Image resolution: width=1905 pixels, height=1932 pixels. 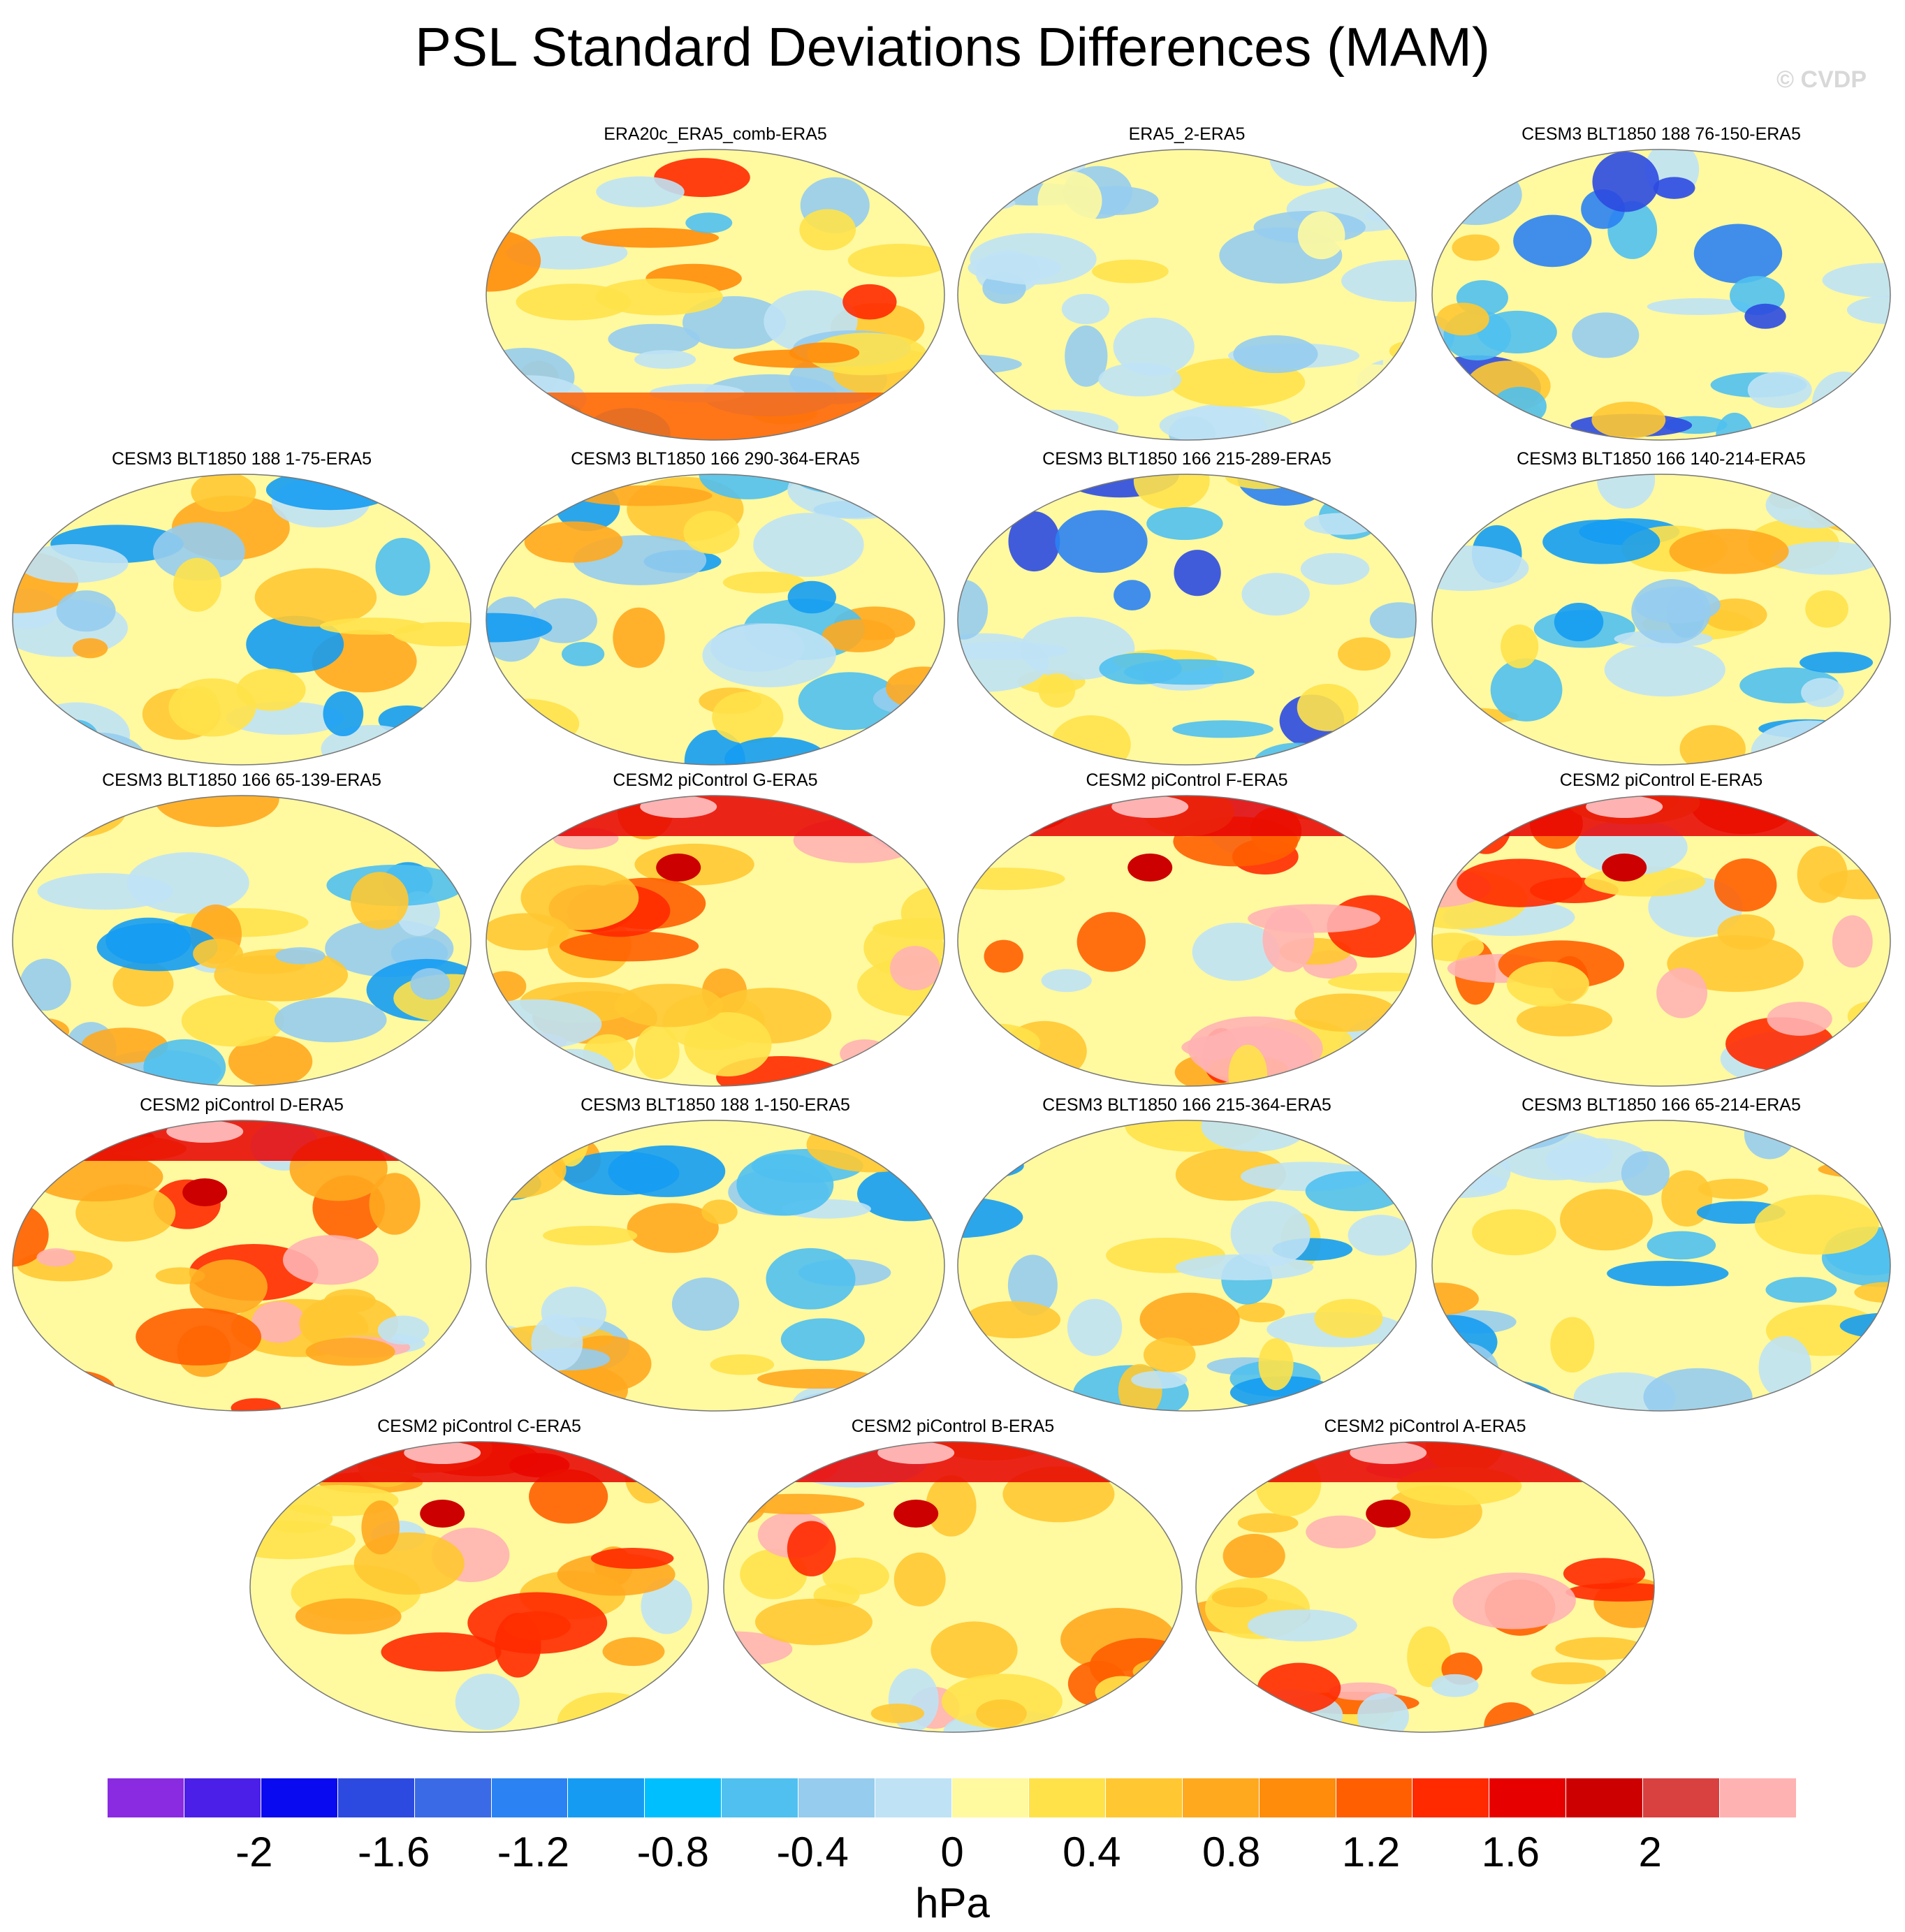 I want to click on panel-title: CESM2 piControl E-ERA5, so click(x=1661, y=780).